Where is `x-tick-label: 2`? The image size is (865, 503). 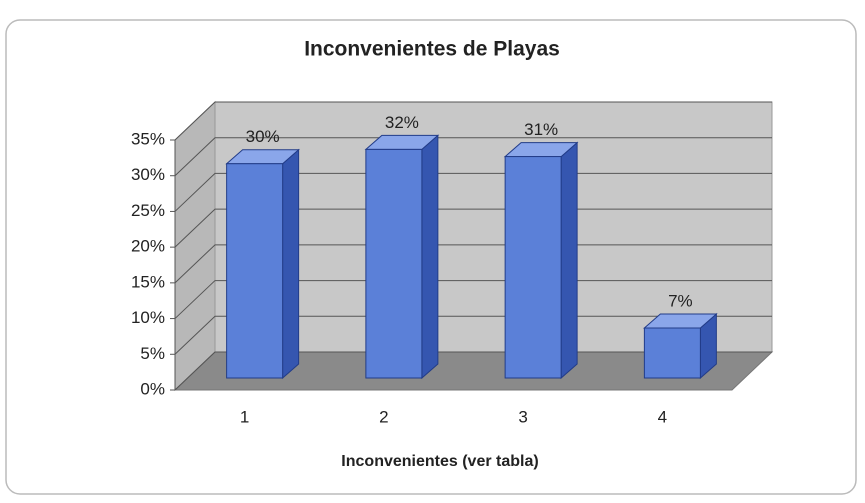 x-tick-label: 2 is located at coordinates (383, 416).